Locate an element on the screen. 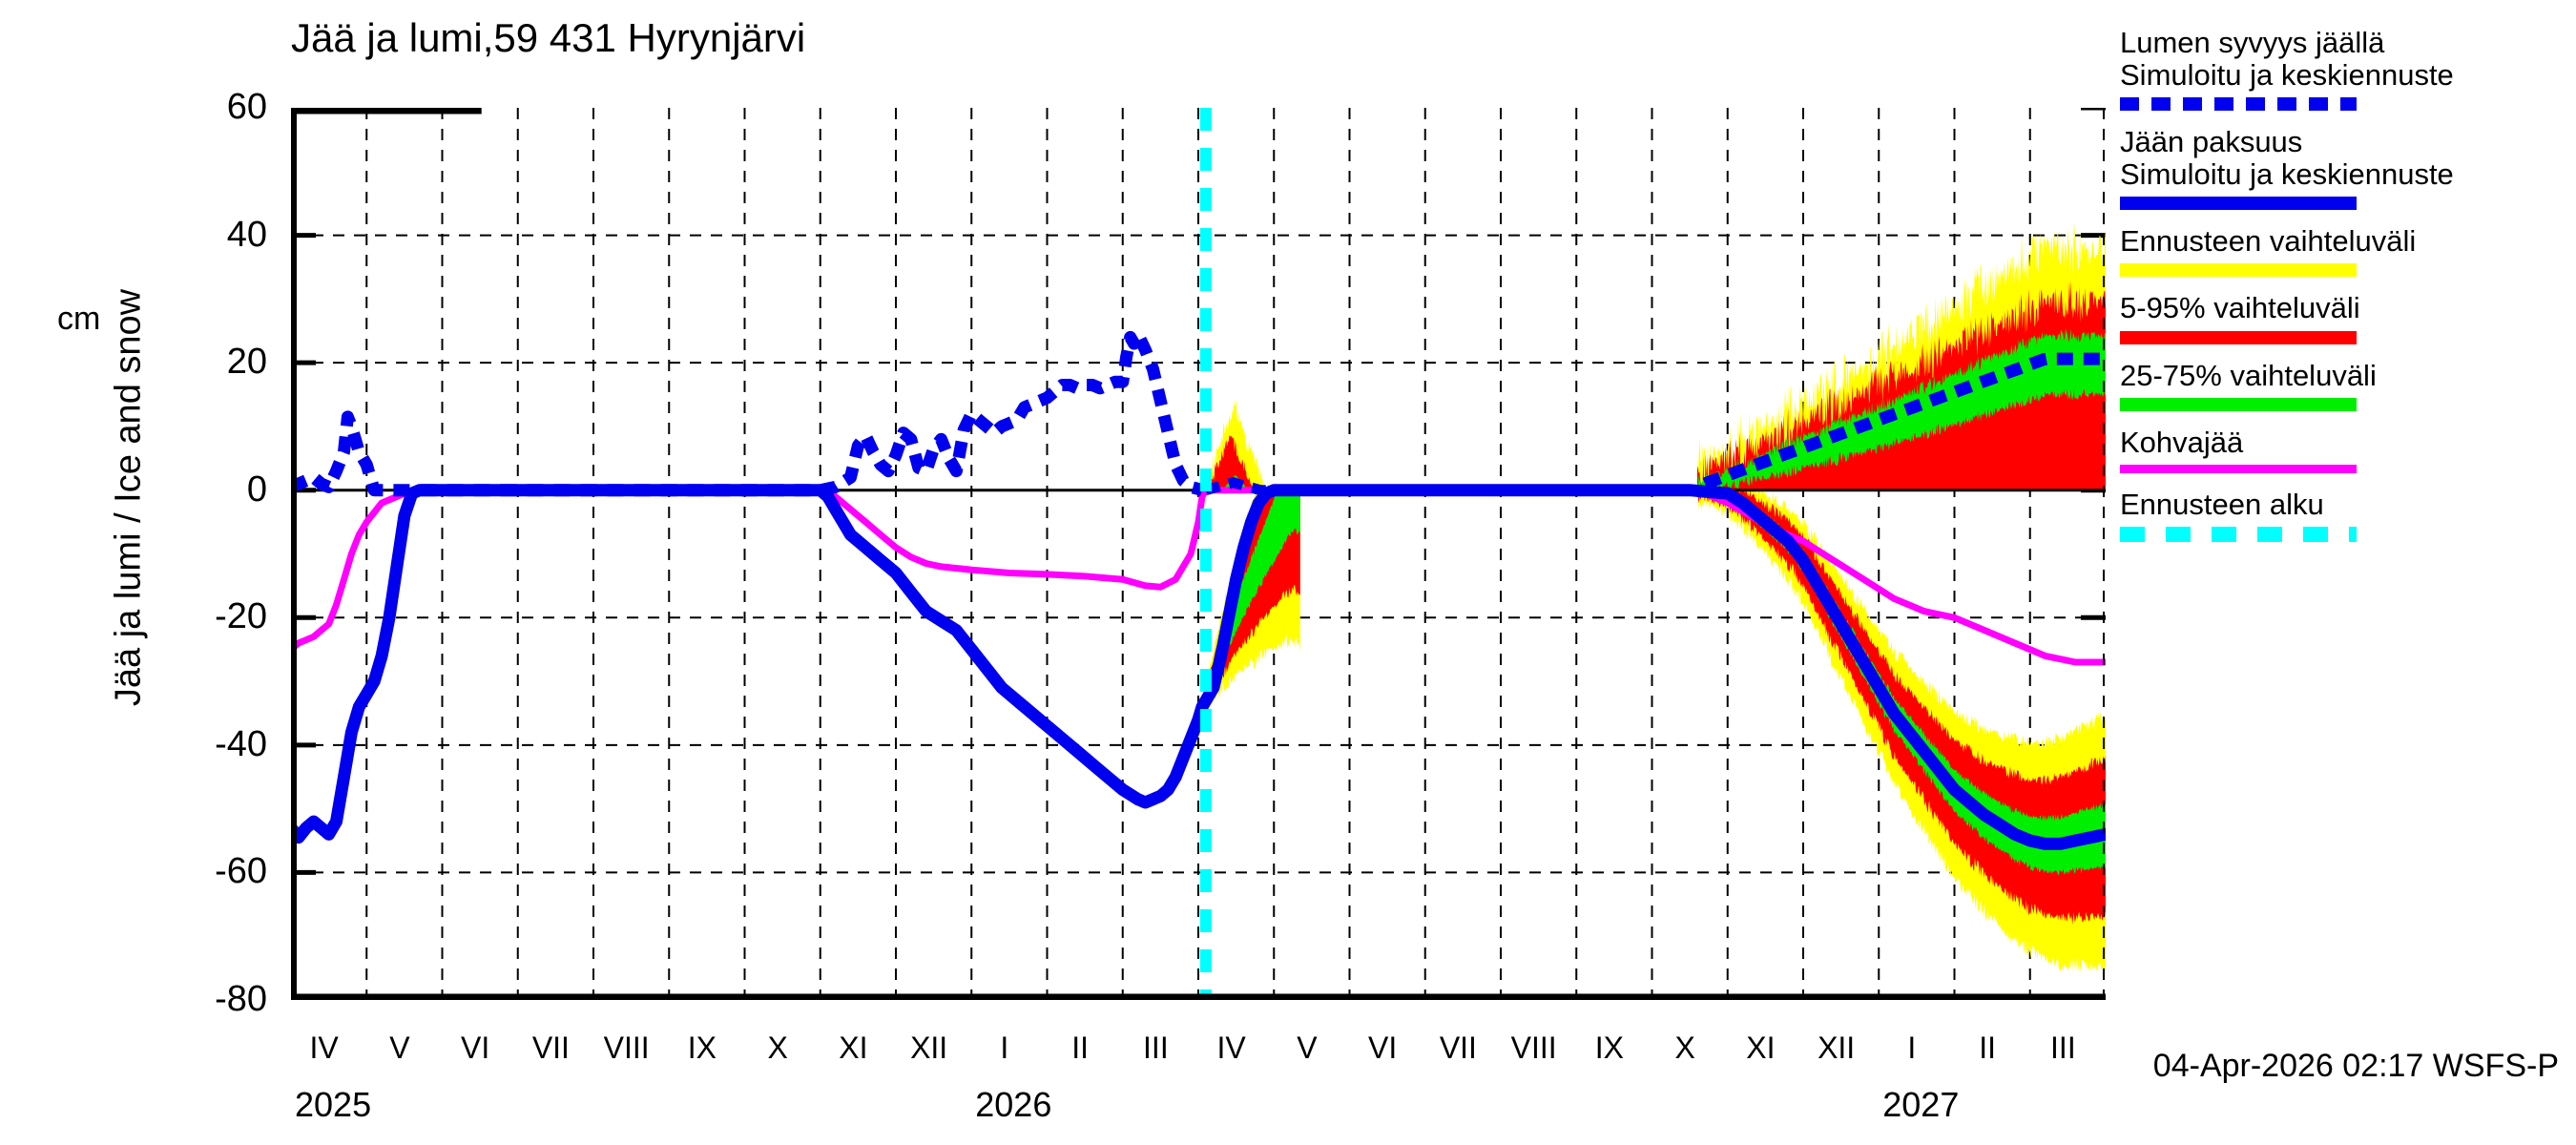 Image resolution: width=2576 pixels, height=1145 pixels. chart-title: Jää ja lumi,59 431 Hyrynjärvi is located at coordinates (548, 38).